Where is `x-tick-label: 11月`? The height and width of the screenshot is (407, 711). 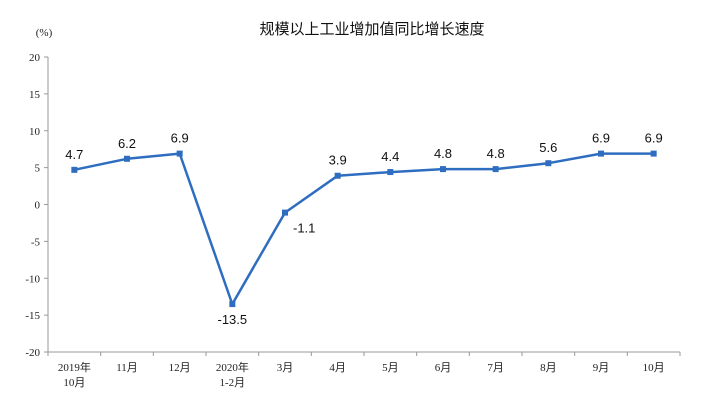
x-tick-label: 11月 is located at coordinates (127, 368).